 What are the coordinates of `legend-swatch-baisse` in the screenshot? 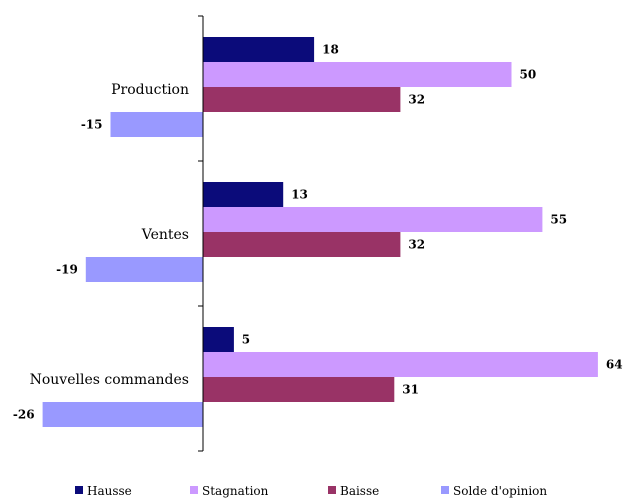 It's located at (332, 490).